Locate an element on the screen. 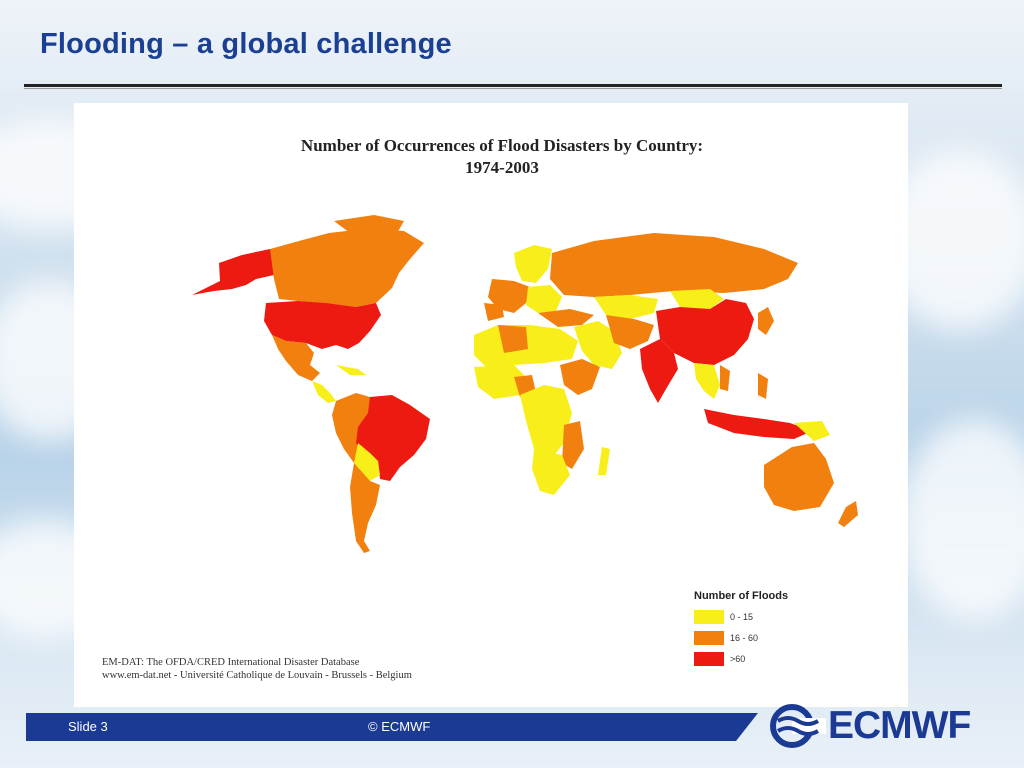 This screenshot has width=1024, height=768. legend-item-low: 0 - 15 is located at coordinates (741, 616).